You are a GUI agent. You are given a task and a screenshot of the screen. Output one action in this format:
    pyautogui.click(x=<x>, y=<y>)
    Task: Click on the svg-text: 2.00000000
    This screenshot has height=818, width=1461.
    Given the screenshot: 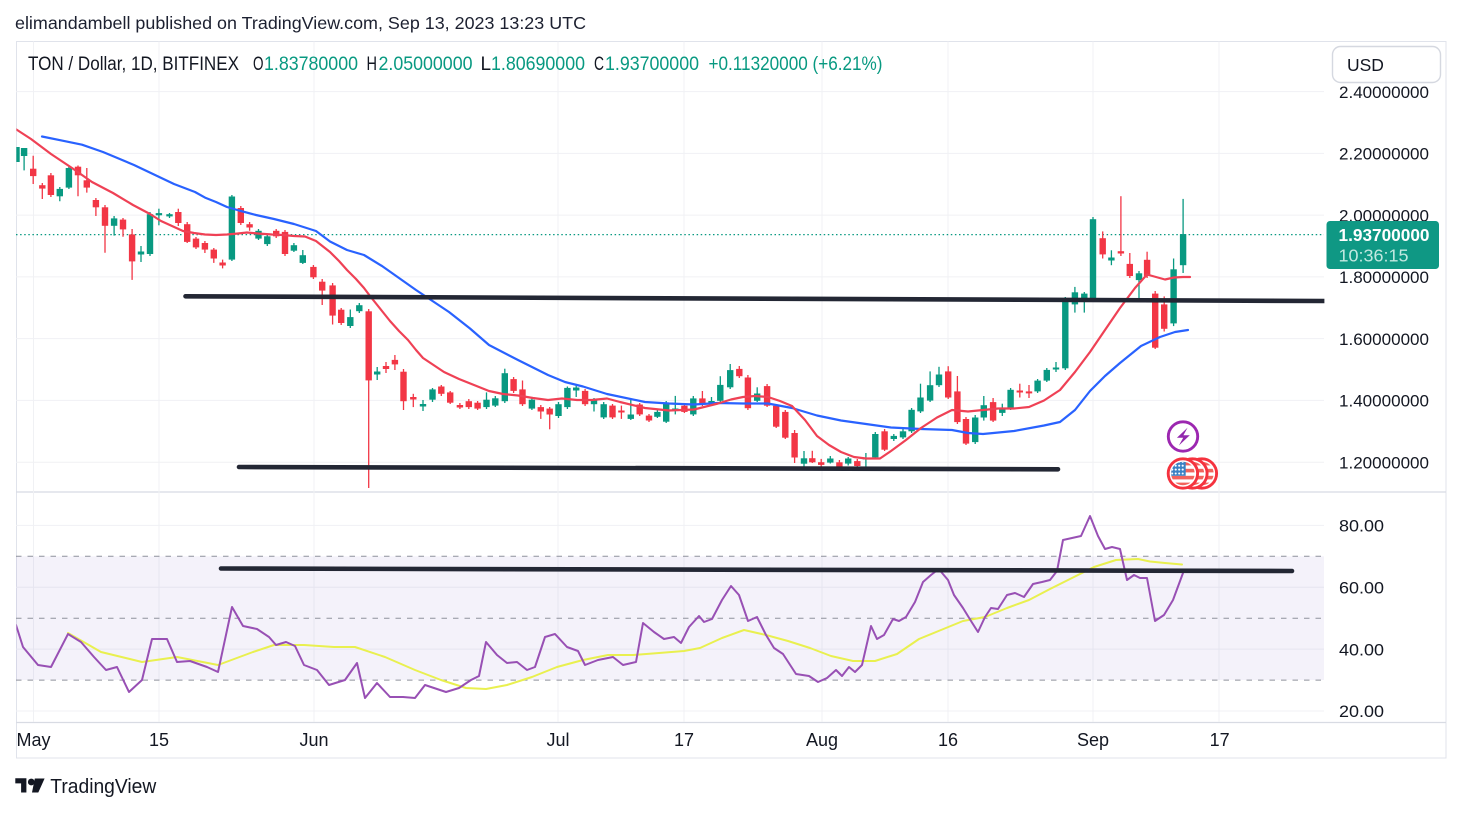 What is the action you would take?
    pyautogui.click(x=1384, y=215)
    